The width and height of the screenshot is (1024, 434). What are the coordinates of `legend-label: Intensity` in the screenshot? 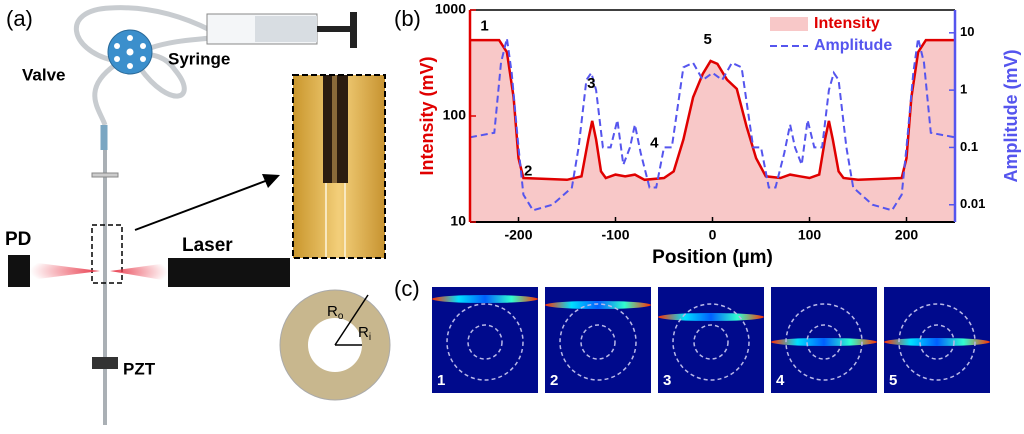 It's located at (847, 23).